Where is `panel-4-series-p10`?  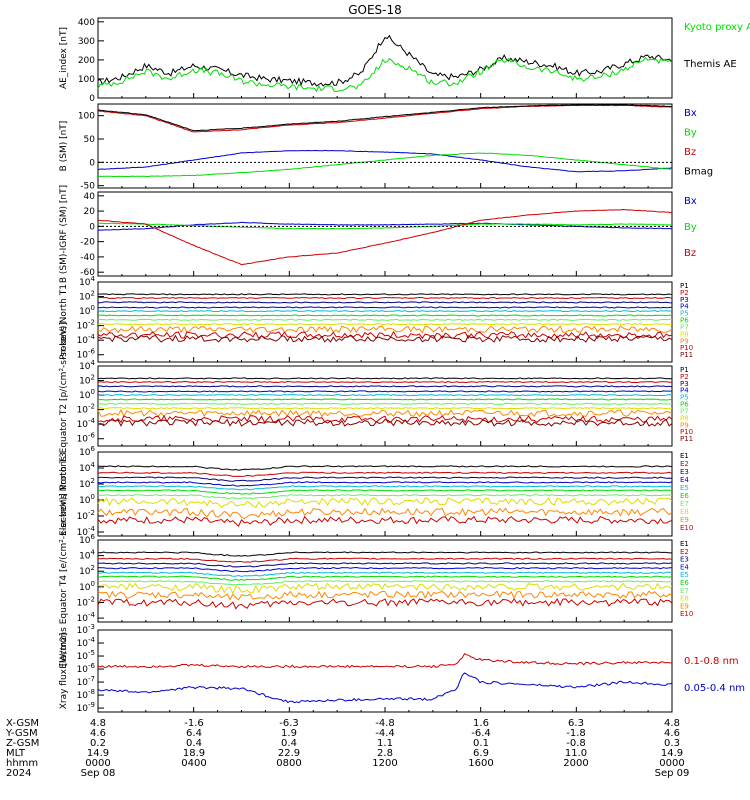
panel-4-series-p10 is located at coordinates (385, 335).